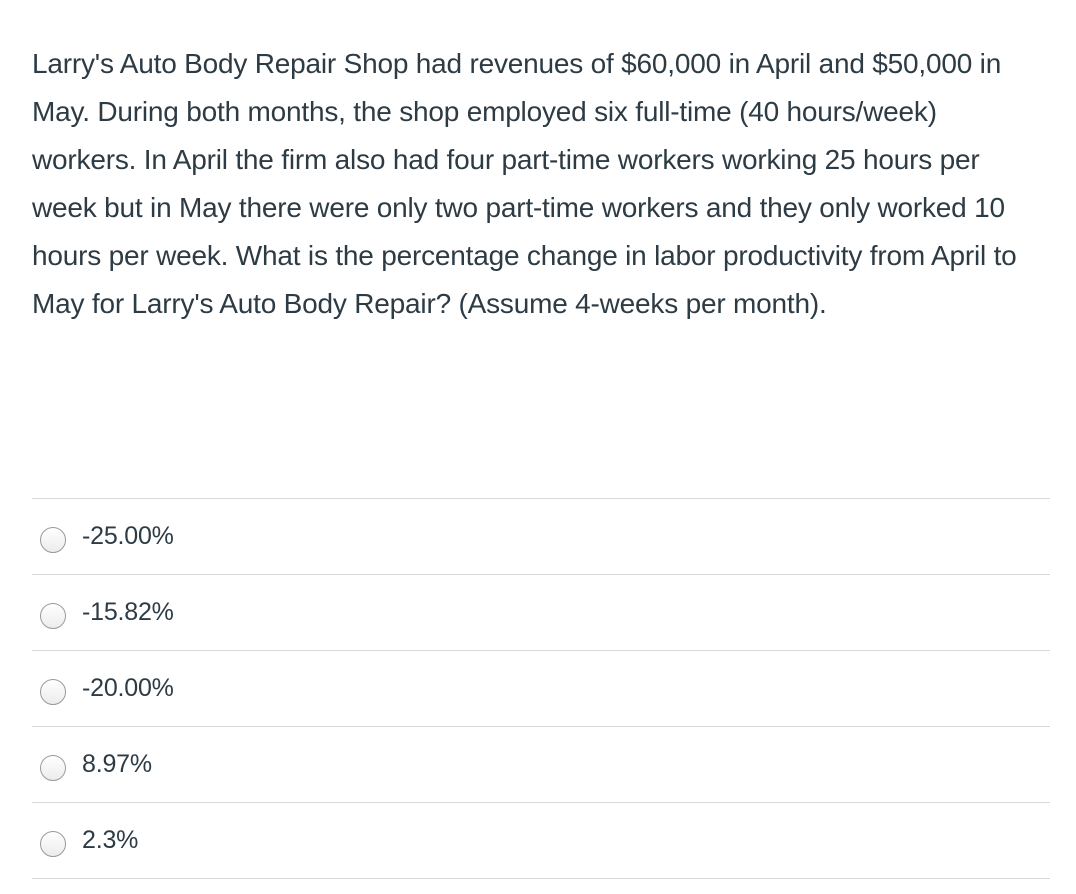  Describe the element at coordinates (128, 688) in the screenshot. I see `answer-label: -20.00%` at that location.